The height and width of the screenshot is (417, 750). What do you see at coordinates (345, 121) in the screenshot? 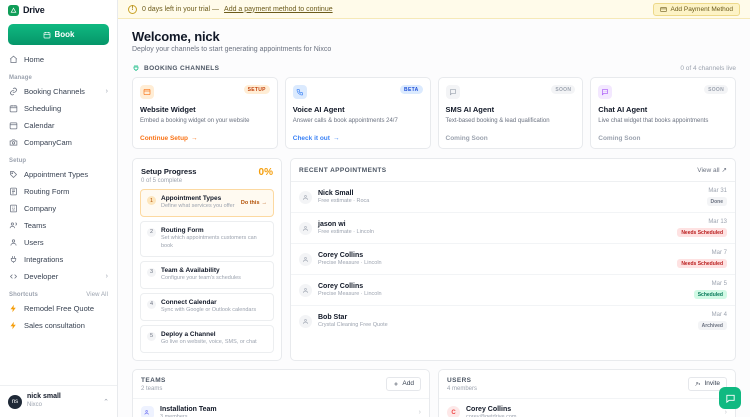
I see `card-description: Answer calls & book appointments 24/7` at bounding box center [345, 121].